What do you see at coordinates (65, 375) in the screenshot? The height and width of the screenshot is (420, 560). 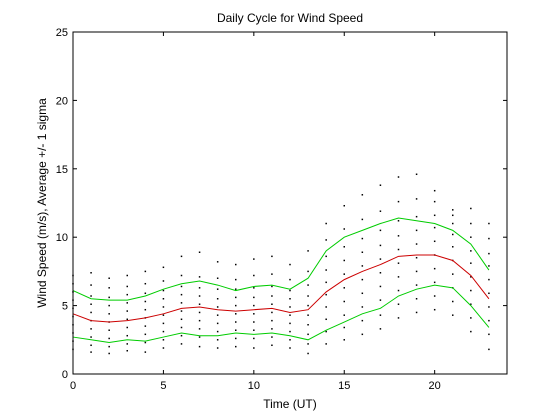 I see `y-tick-label: 0` at bounding box center [65, 375].